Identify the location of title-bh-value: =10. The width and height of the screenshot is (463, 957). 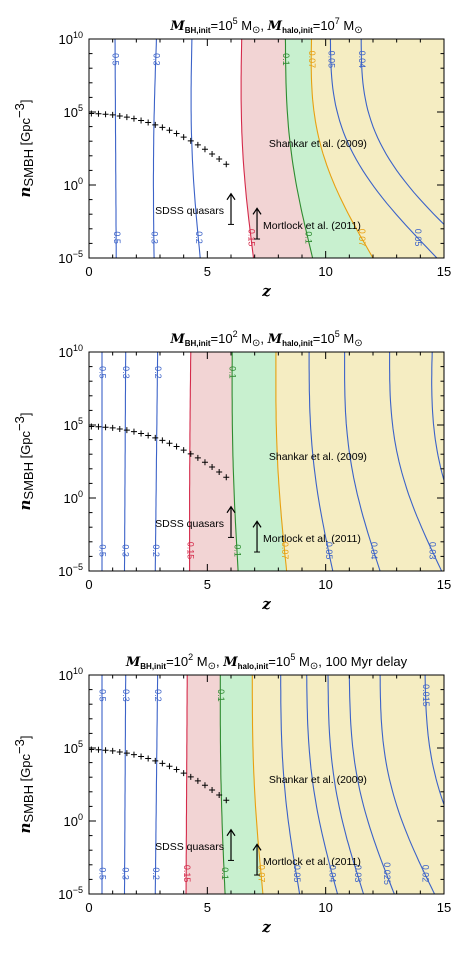
(222, 338).